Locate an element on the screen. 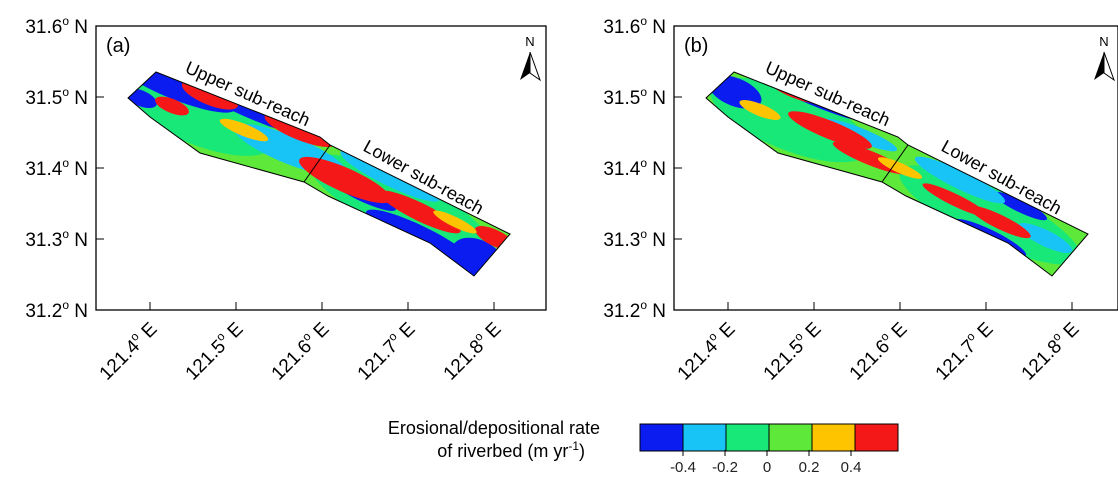  legend-title-line1: Erosional/depositional rate is located at coordinates (494, 428).